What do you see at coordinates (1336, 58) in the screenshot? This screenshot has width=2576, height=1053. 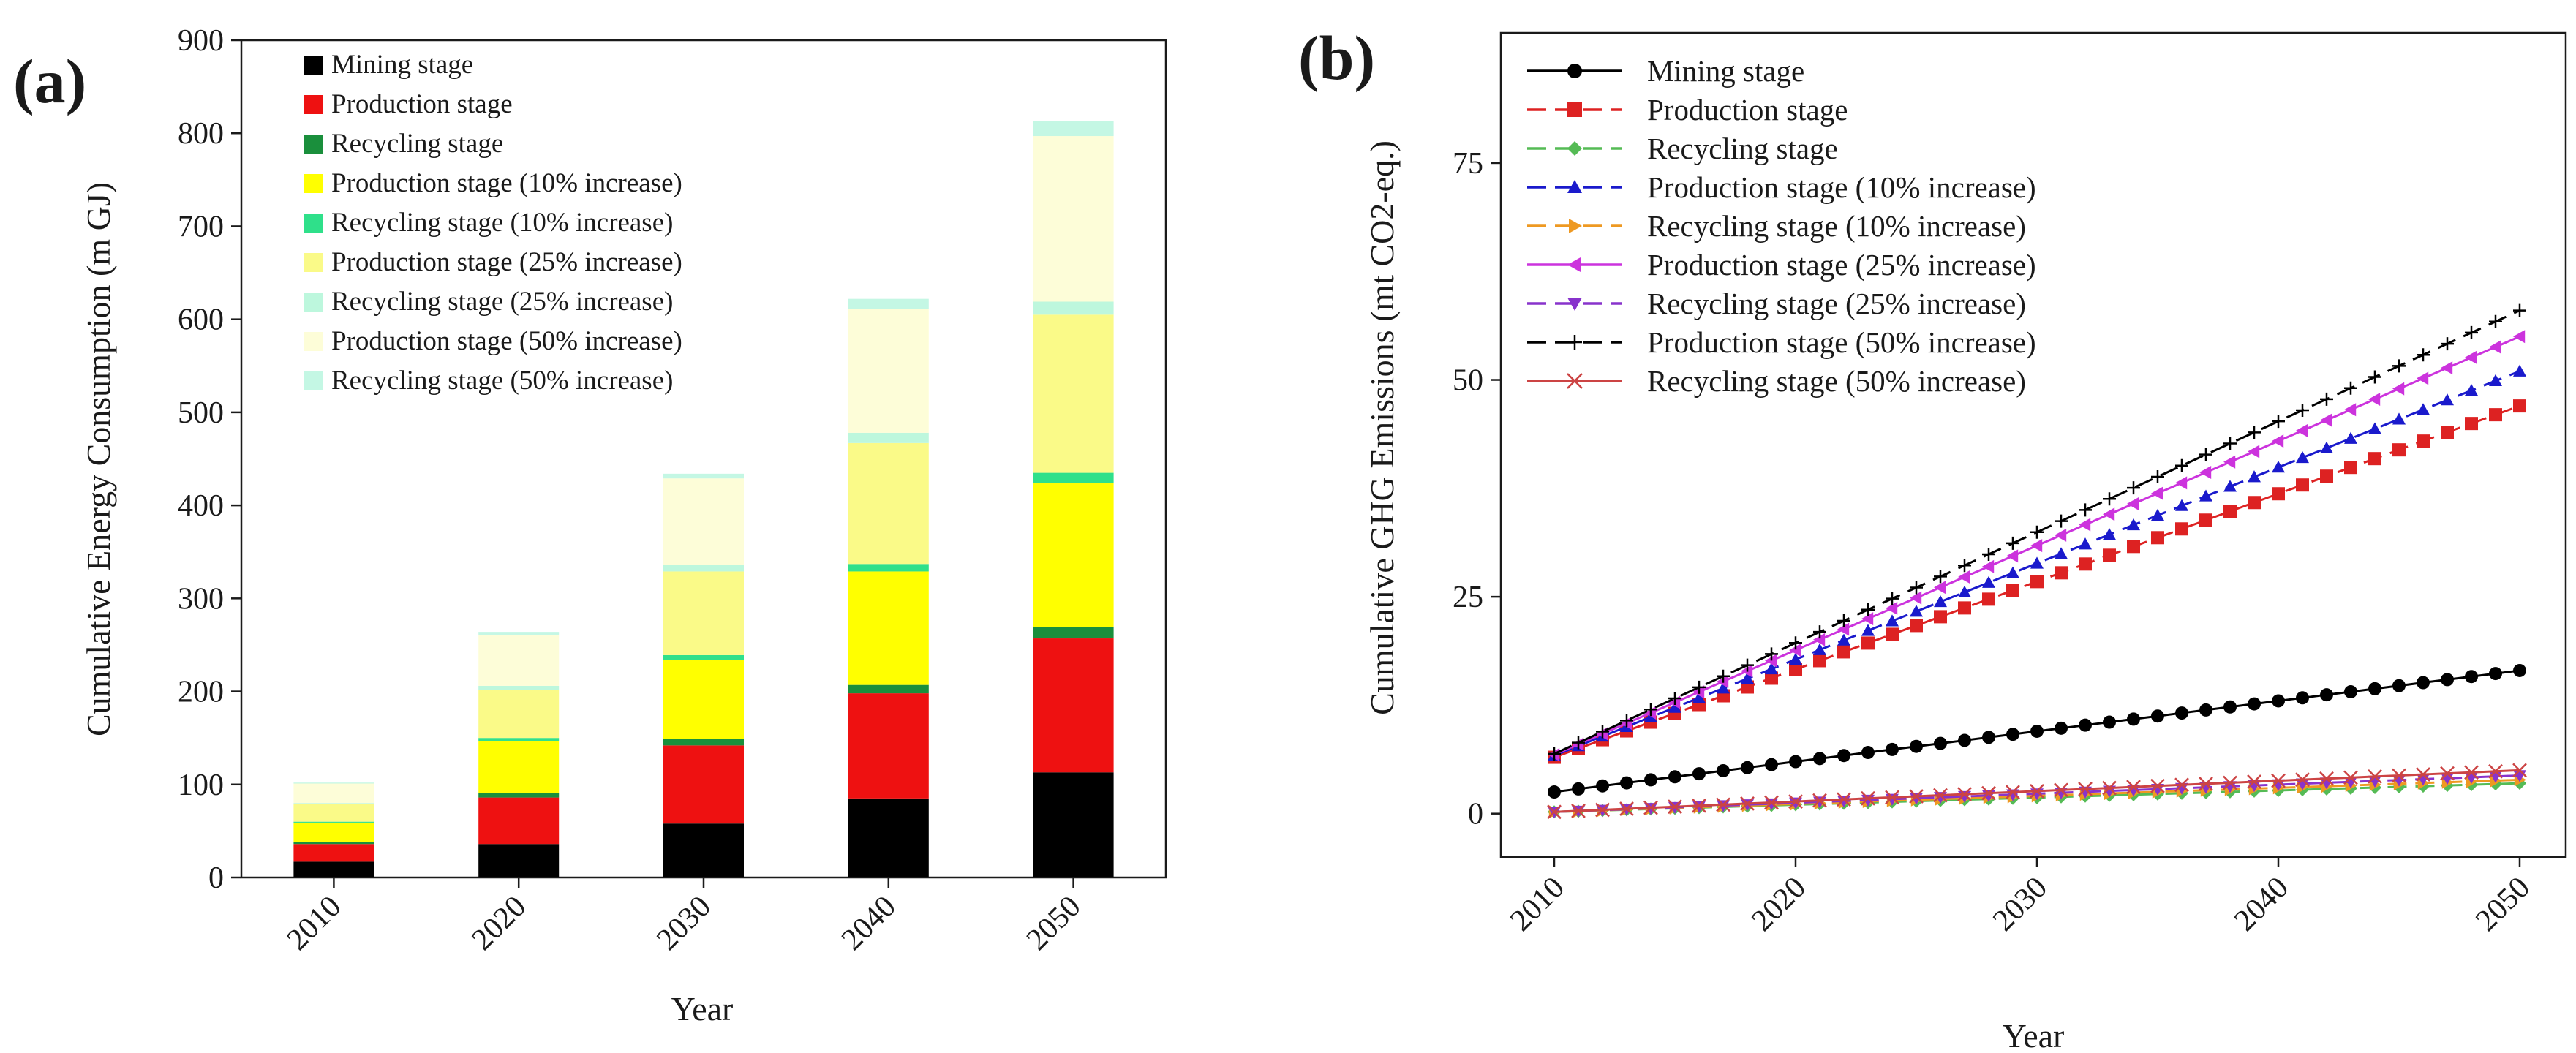 I see `panel-b-label: (b)` at bounding box center [1336, 58].